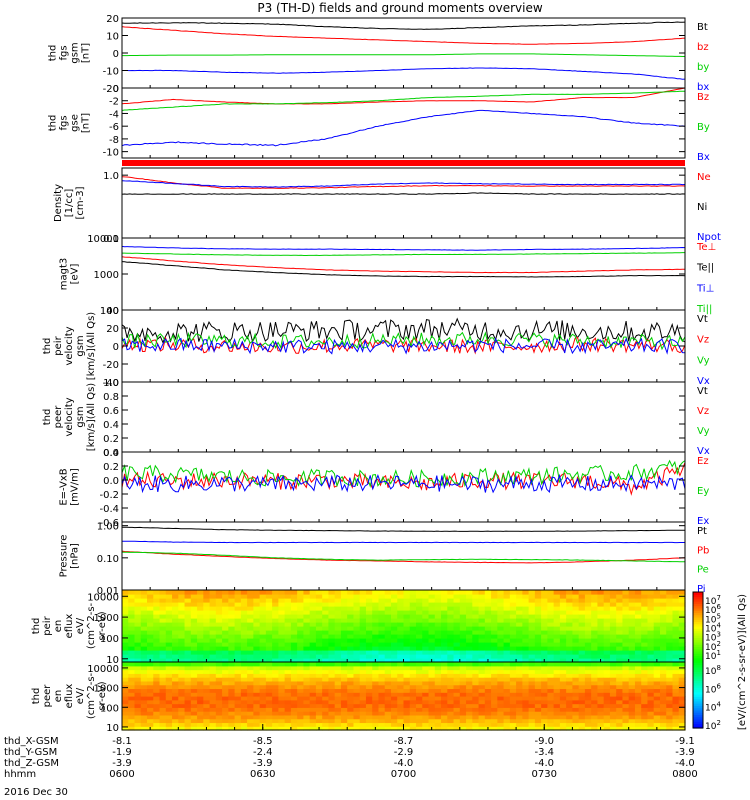 The image size is (750, 800). I want to click on colorbar-tick-label: 106, so click(713, 609).